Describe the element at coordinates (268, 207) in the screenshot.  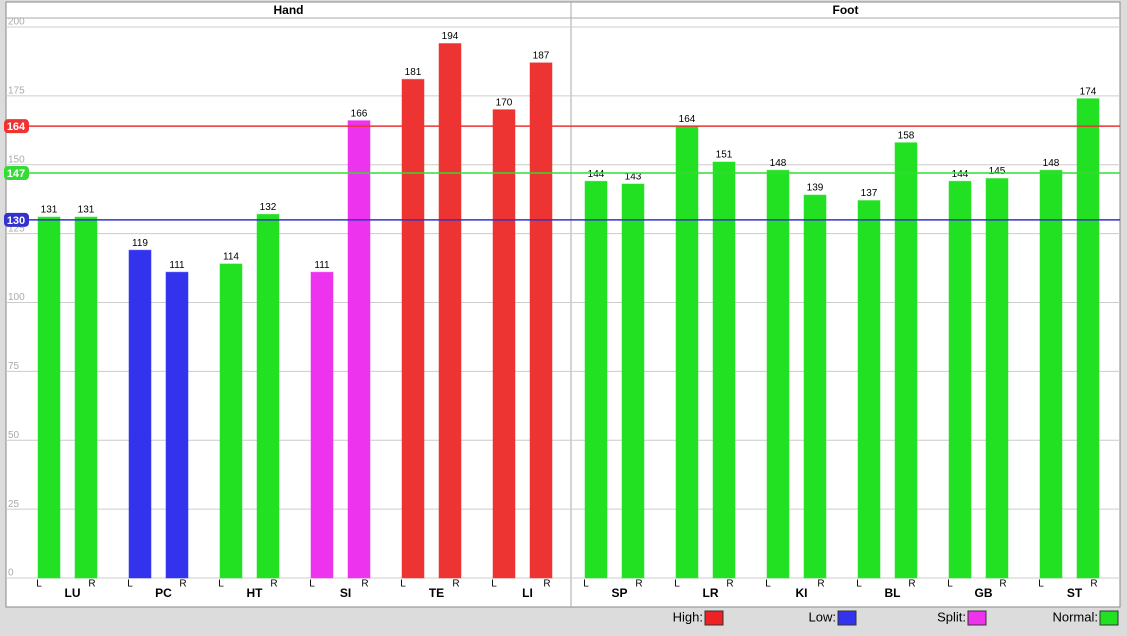
I see `value-label: 132` at that location.